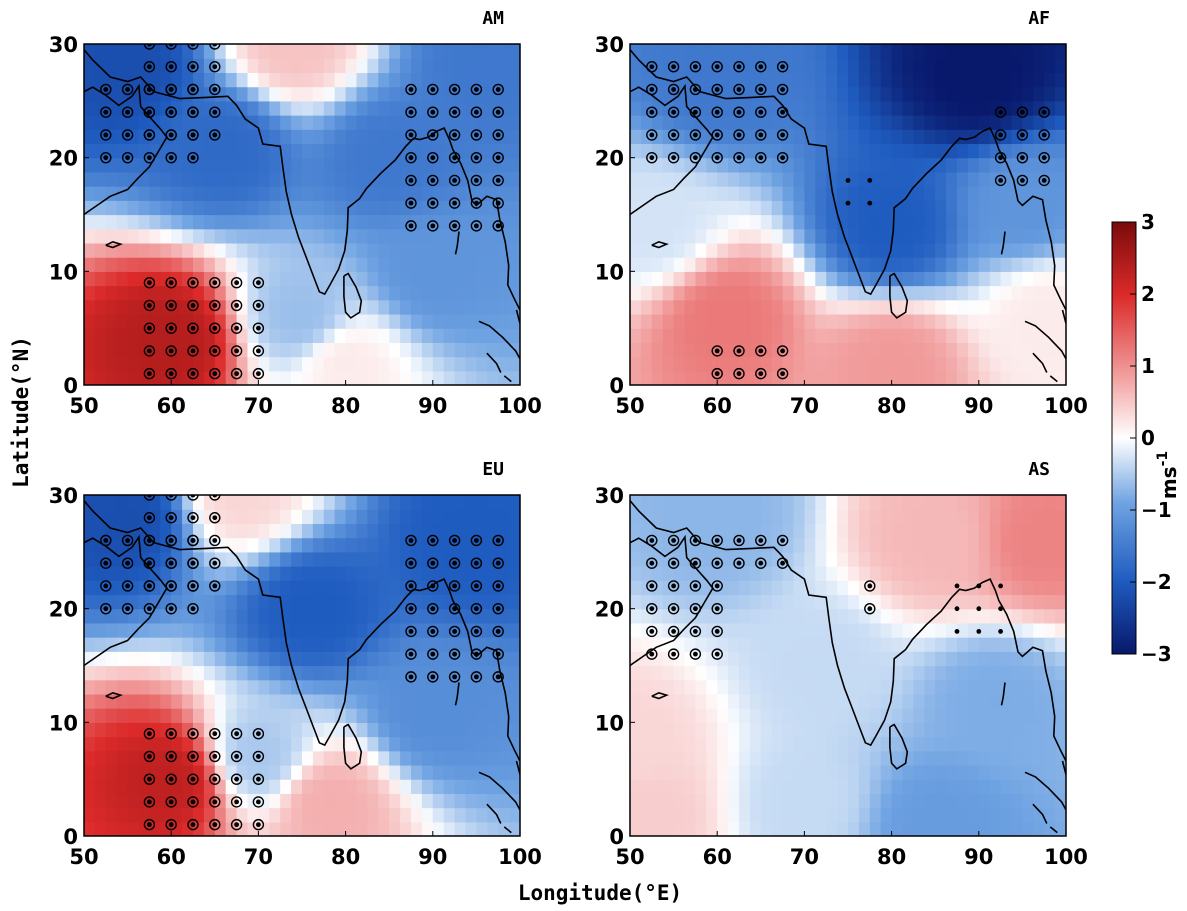 The height and width of the screenshot is (911, 1187). I want to click on coastline-segment, so click(1053, 379).